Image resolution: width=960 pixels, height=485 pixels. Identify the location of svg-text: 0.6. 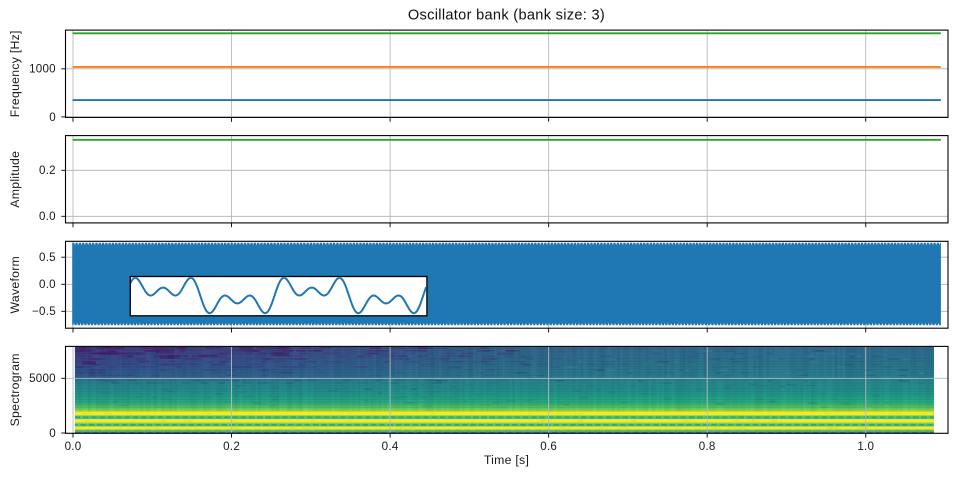
(548, 446).